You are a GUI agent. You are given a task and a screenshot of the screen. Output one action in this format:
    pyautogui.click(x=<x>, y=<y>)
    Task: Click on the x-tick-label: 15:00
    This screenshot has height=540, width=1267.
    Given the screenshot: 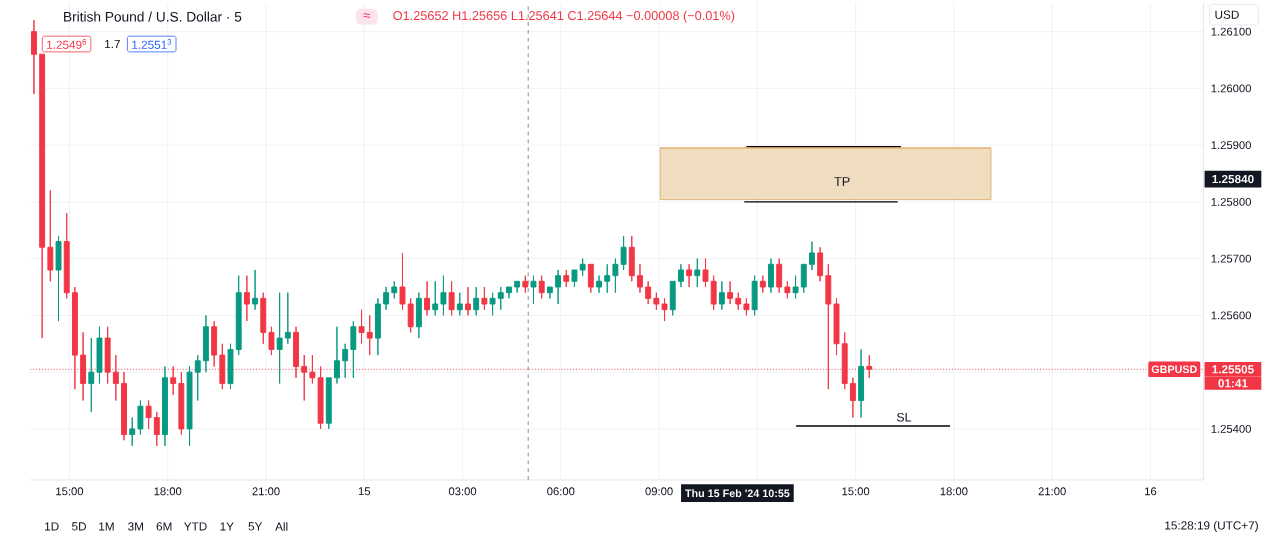 What is the action you would take?
    pyautogui.click(x=856, y=491)
    